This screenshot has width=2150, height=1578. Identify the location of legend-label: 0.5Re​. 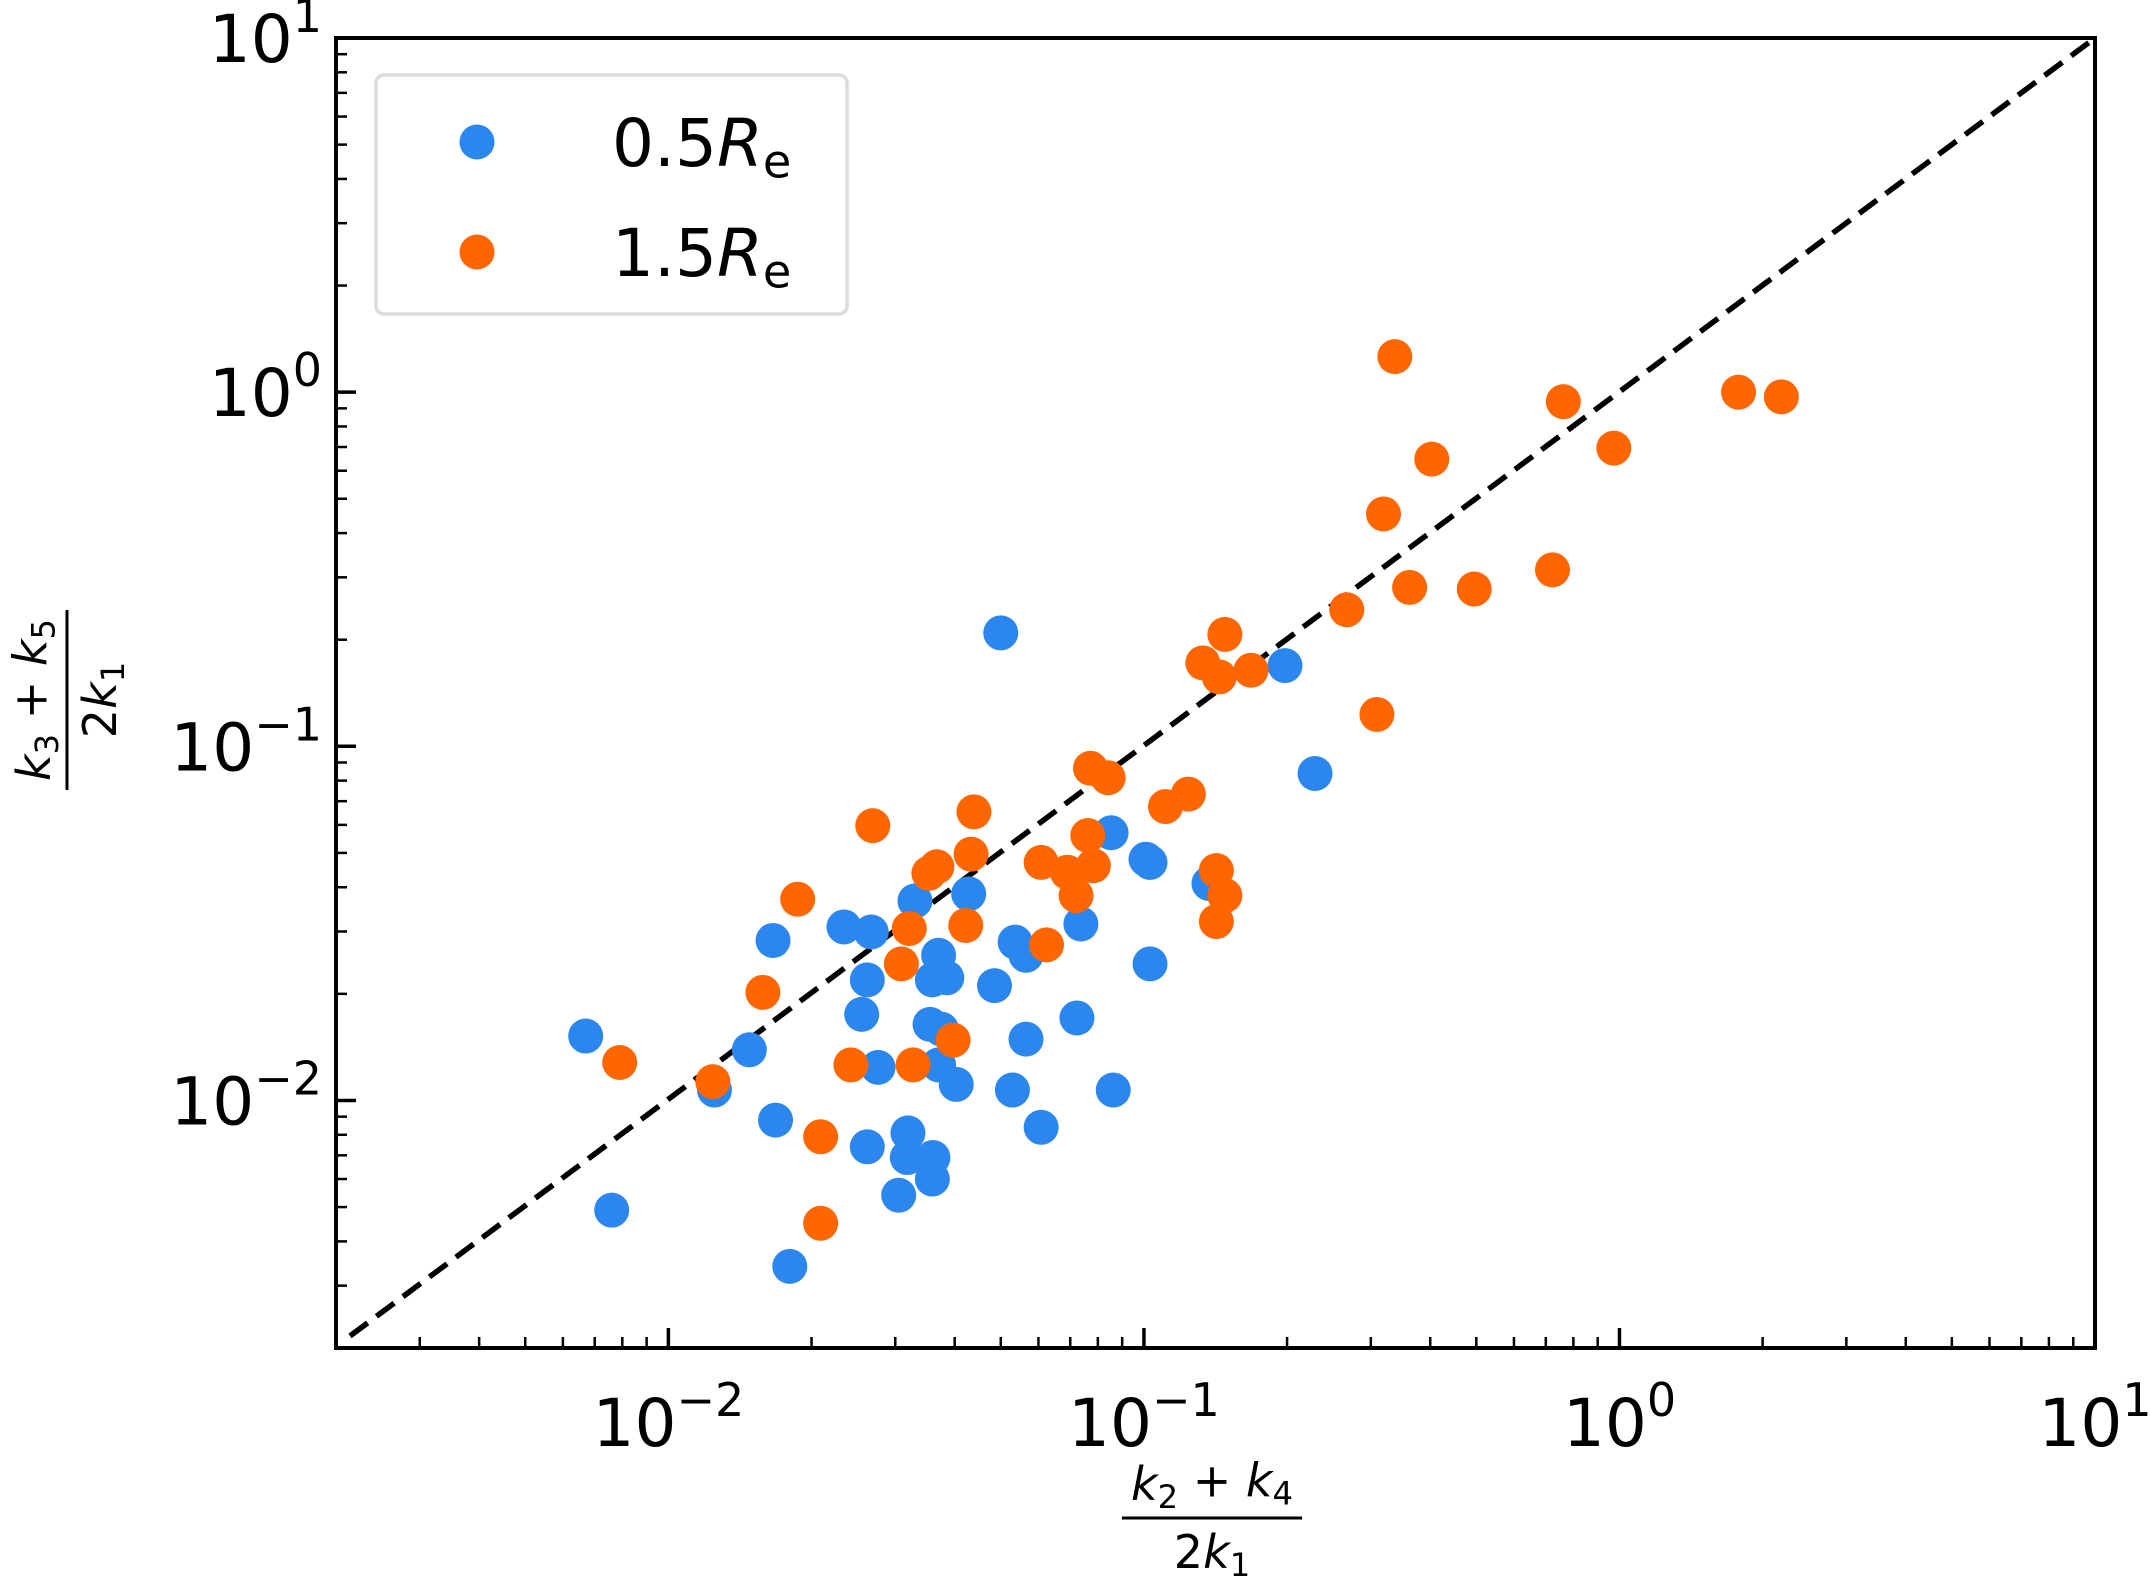
(701, 147).